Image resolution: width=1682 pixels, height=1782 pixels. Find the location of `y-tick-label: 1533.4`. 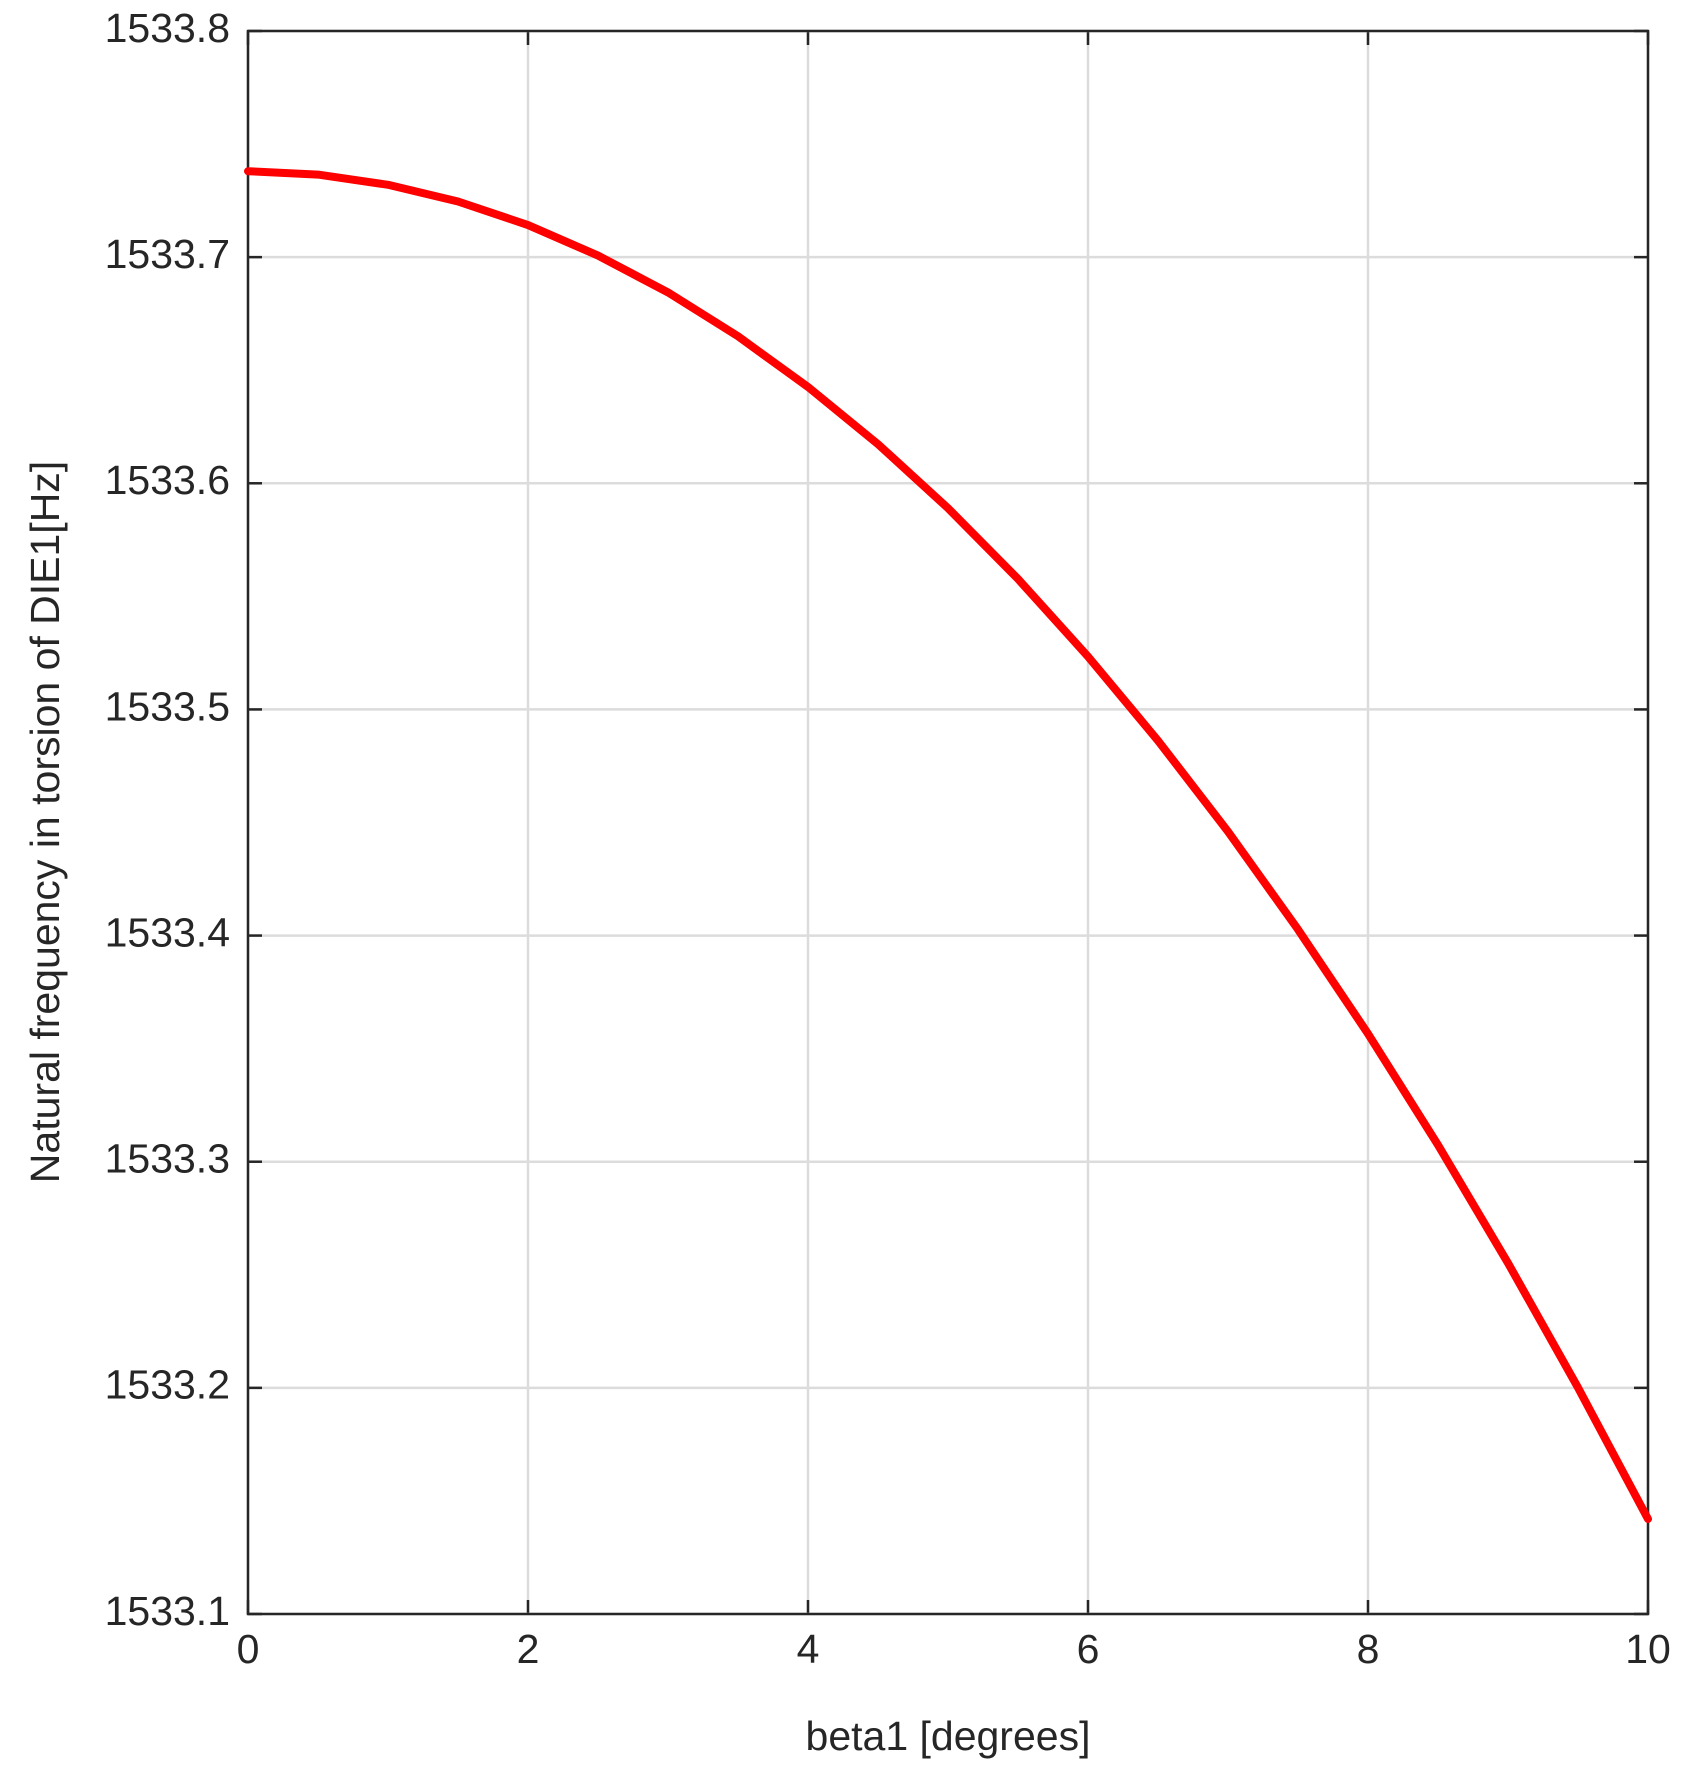

y-tick-label: 1533.4 is located at coordinates (167, 932).